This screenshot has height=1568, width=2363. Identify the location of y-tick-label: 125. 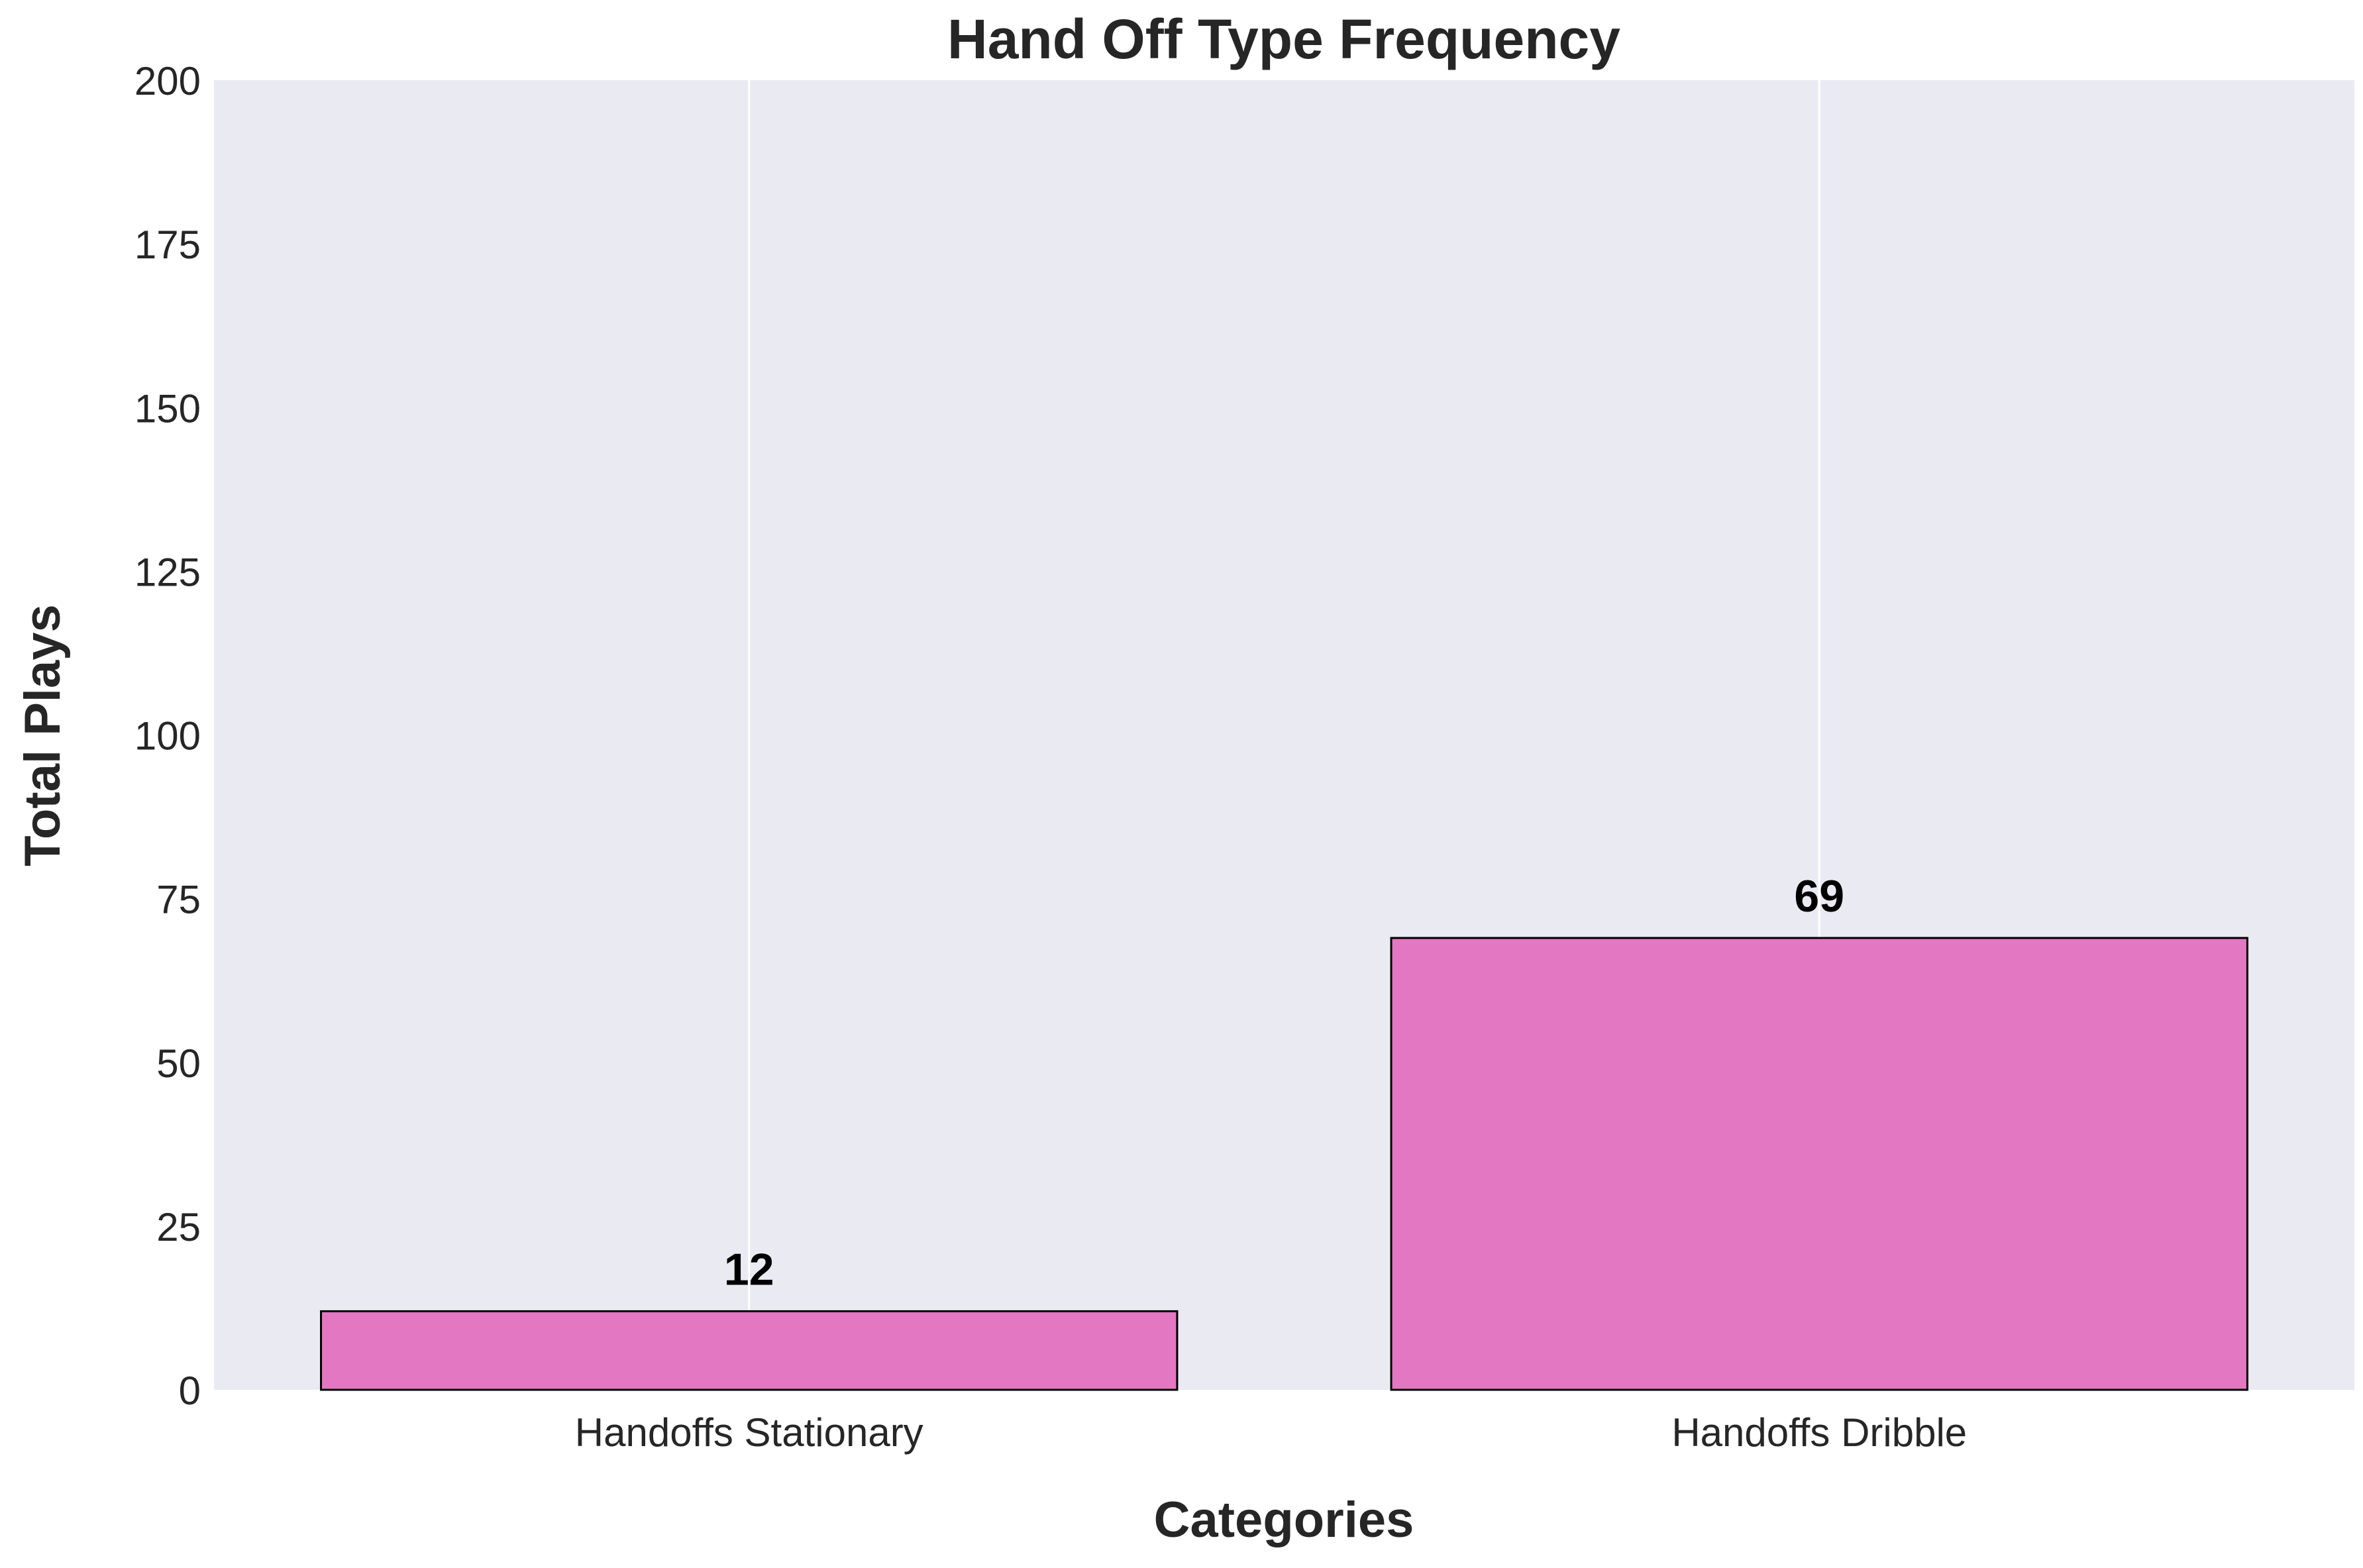
(167, 572).